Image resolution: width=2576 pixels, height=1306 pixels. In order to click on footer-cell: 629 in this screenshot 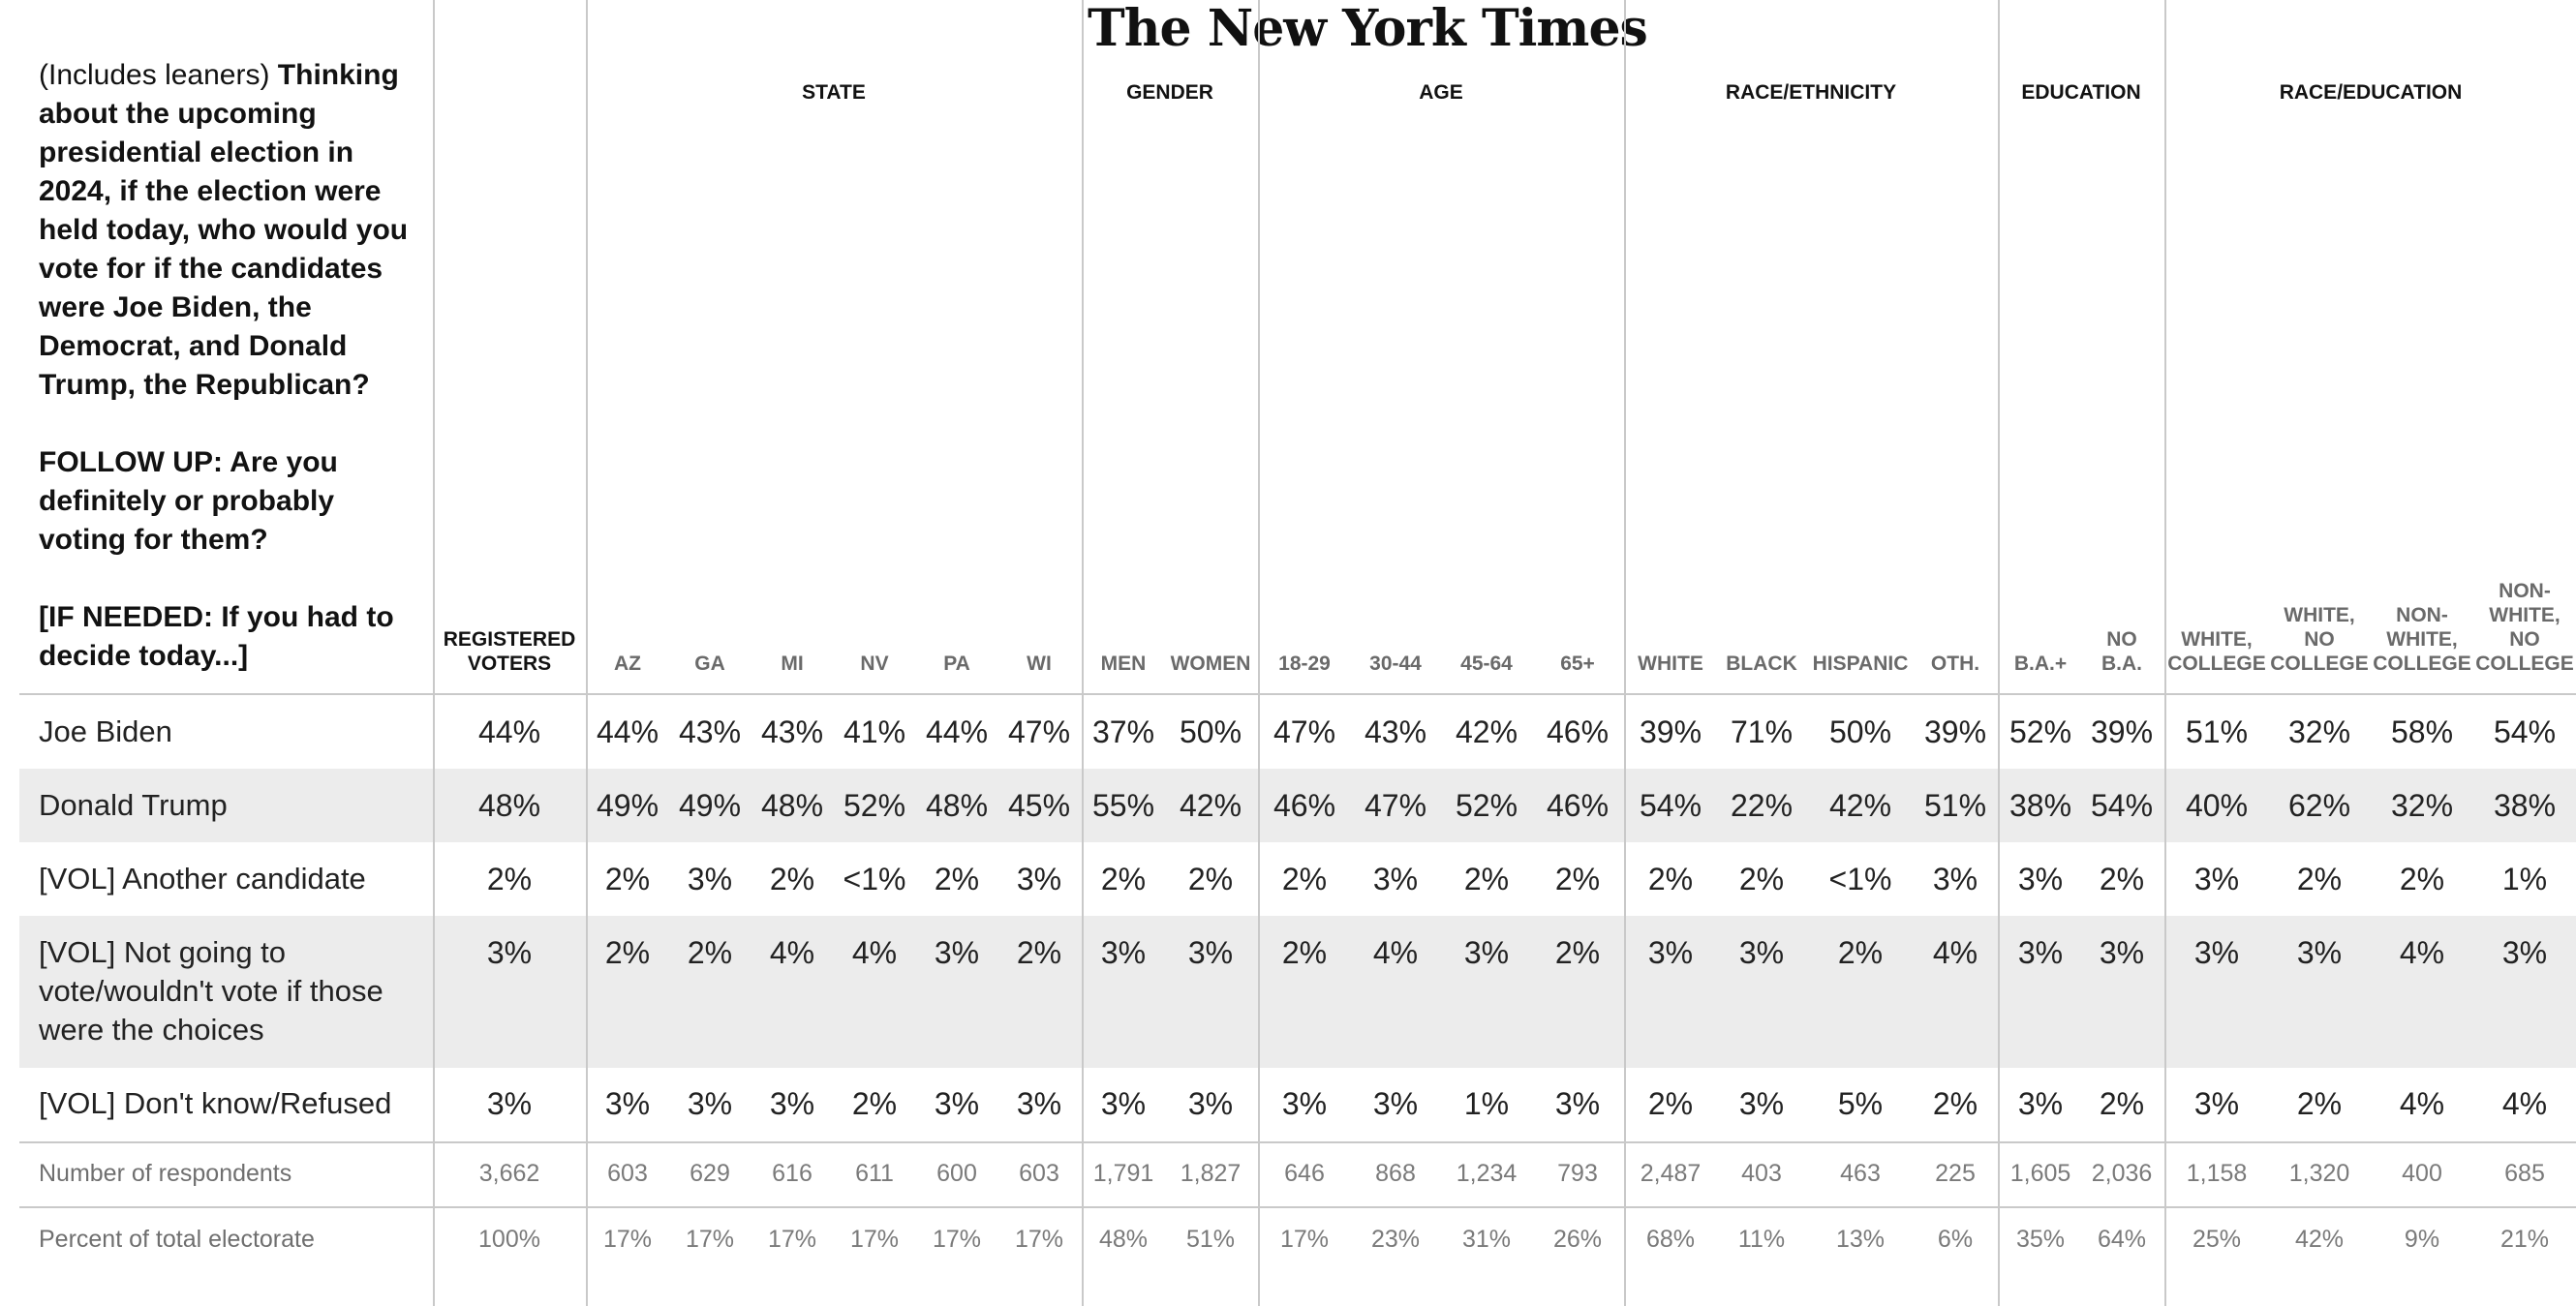, I will do `click(710, 1174)`.